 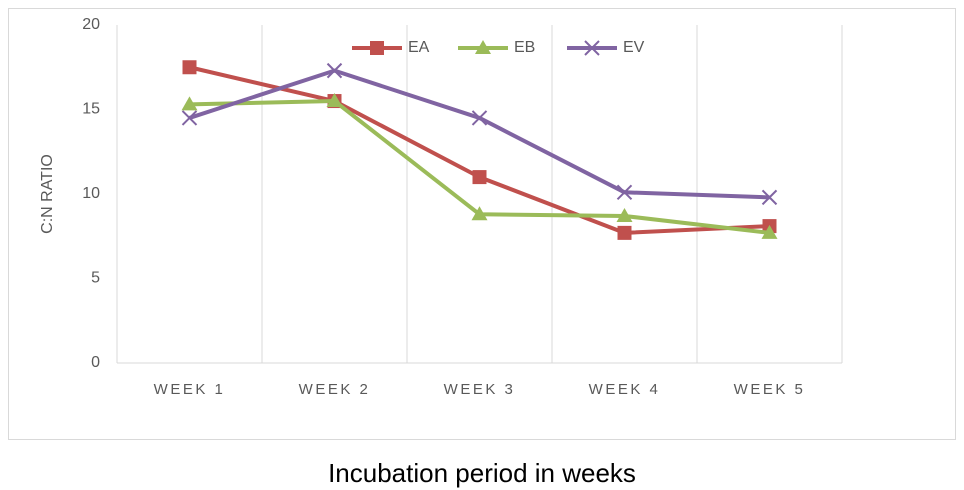 I want to click on legend-label: EV, so click(x=634, y=47).